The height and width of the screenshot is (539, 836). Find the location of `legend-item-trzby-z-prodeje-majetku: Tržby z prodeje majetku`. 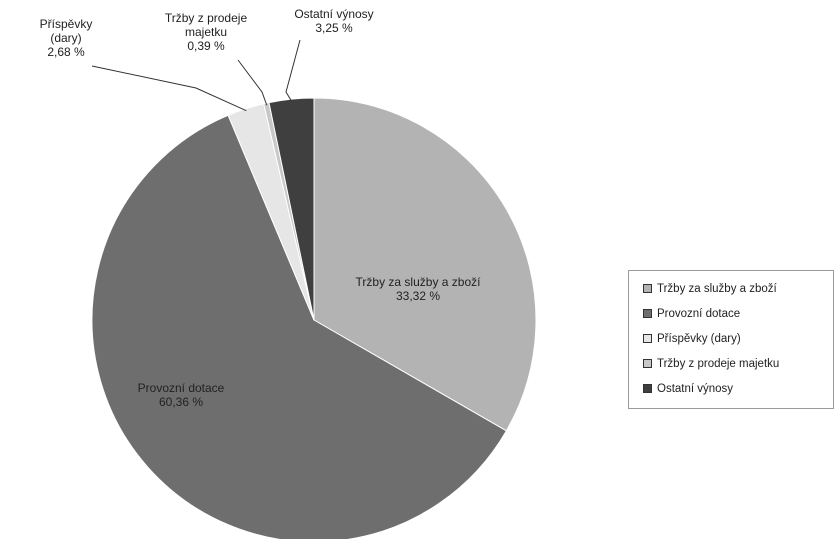

legend-item-trzby-z-prodeje-majetku: Tržby z prodeje majetku is located at coordinates (738, 363).